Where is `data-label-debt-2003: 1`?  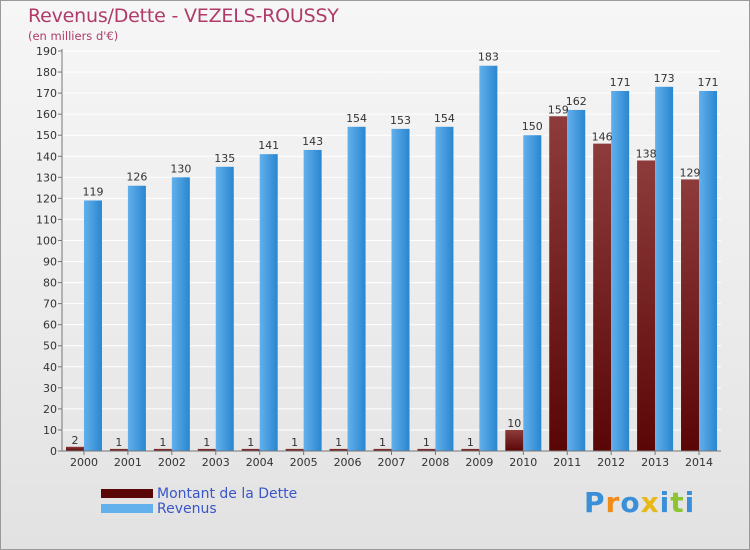
data-label-debt-2003: 1 is located at coordinates (206, 442).